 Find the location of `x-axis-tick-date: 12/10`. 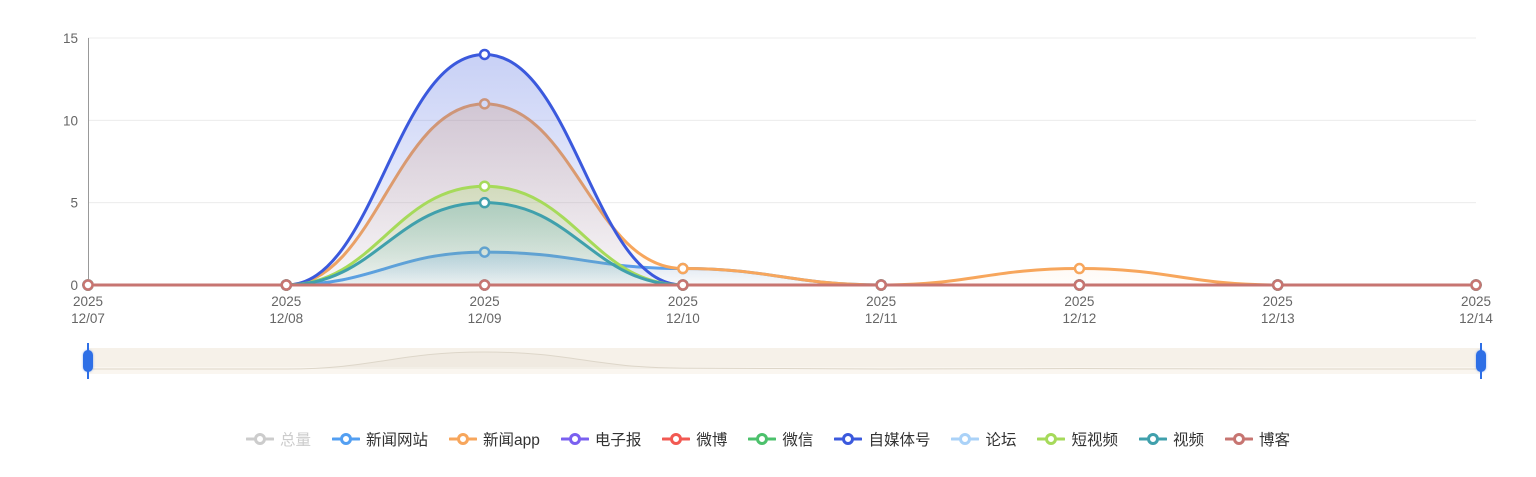

x-axis-tick-date: 12/10 is located at coordinates (683, 318).